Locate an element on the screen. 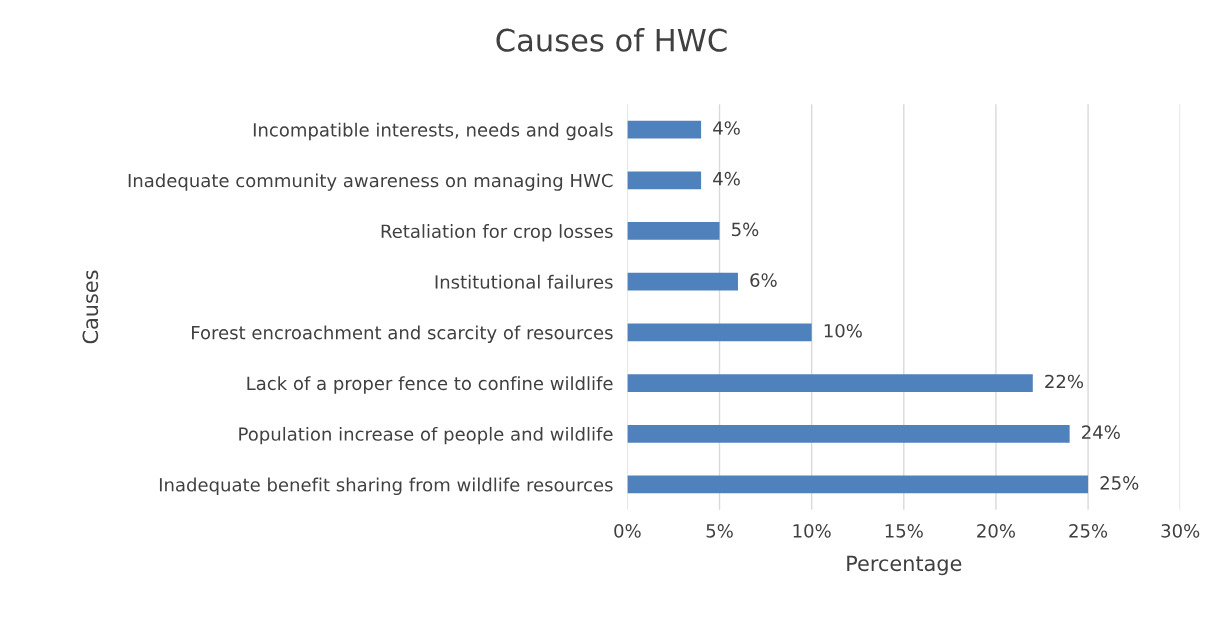 The image size is (1223, 624). x-tick-label: 15% is located at coordinates (904, 531).